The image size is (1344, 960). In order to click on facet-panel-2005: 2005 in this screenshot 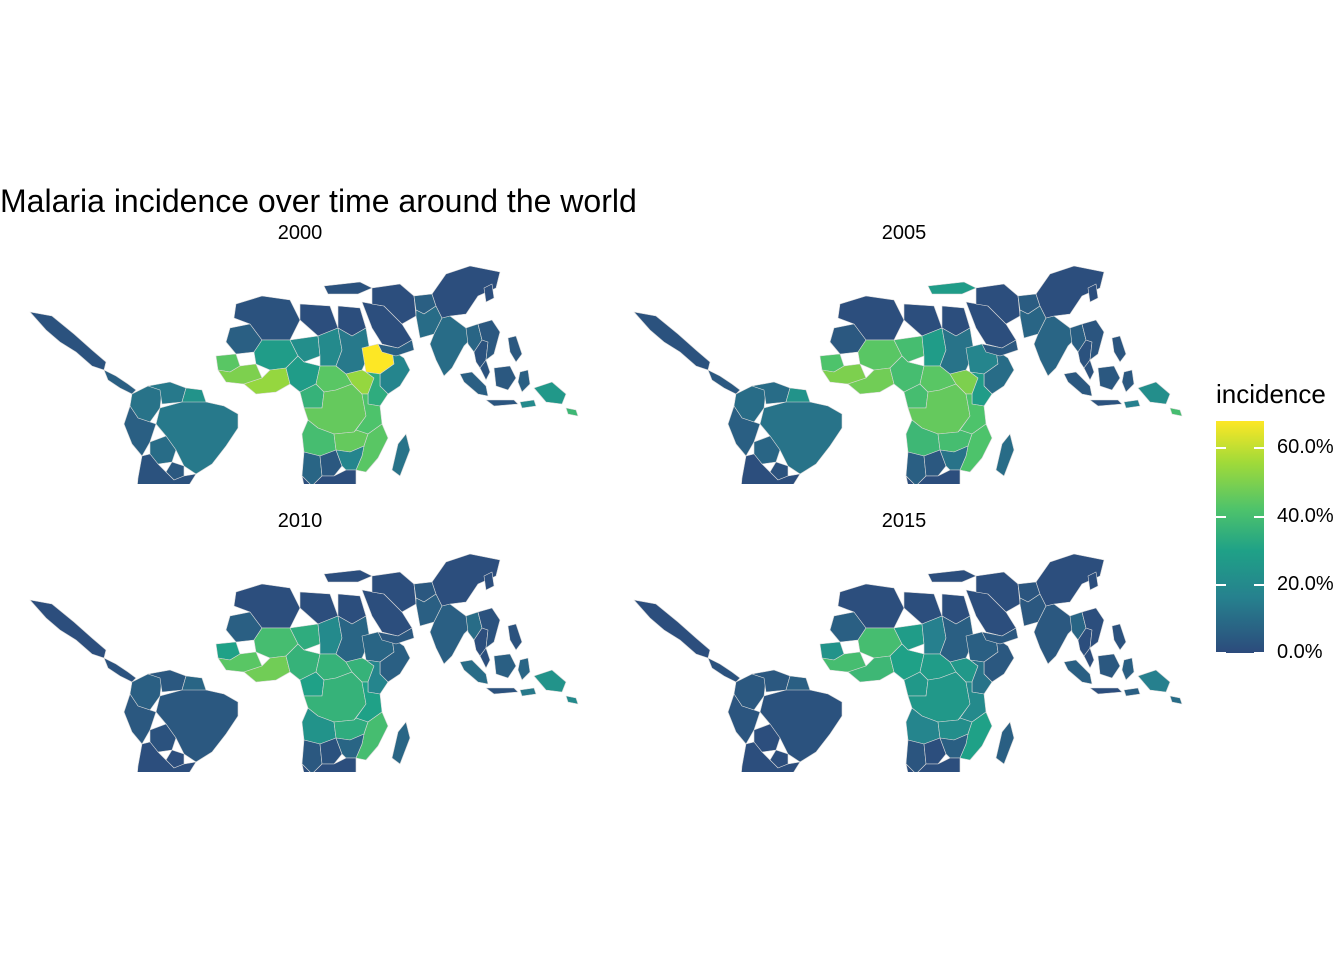, I will do `click(904, 353)`.